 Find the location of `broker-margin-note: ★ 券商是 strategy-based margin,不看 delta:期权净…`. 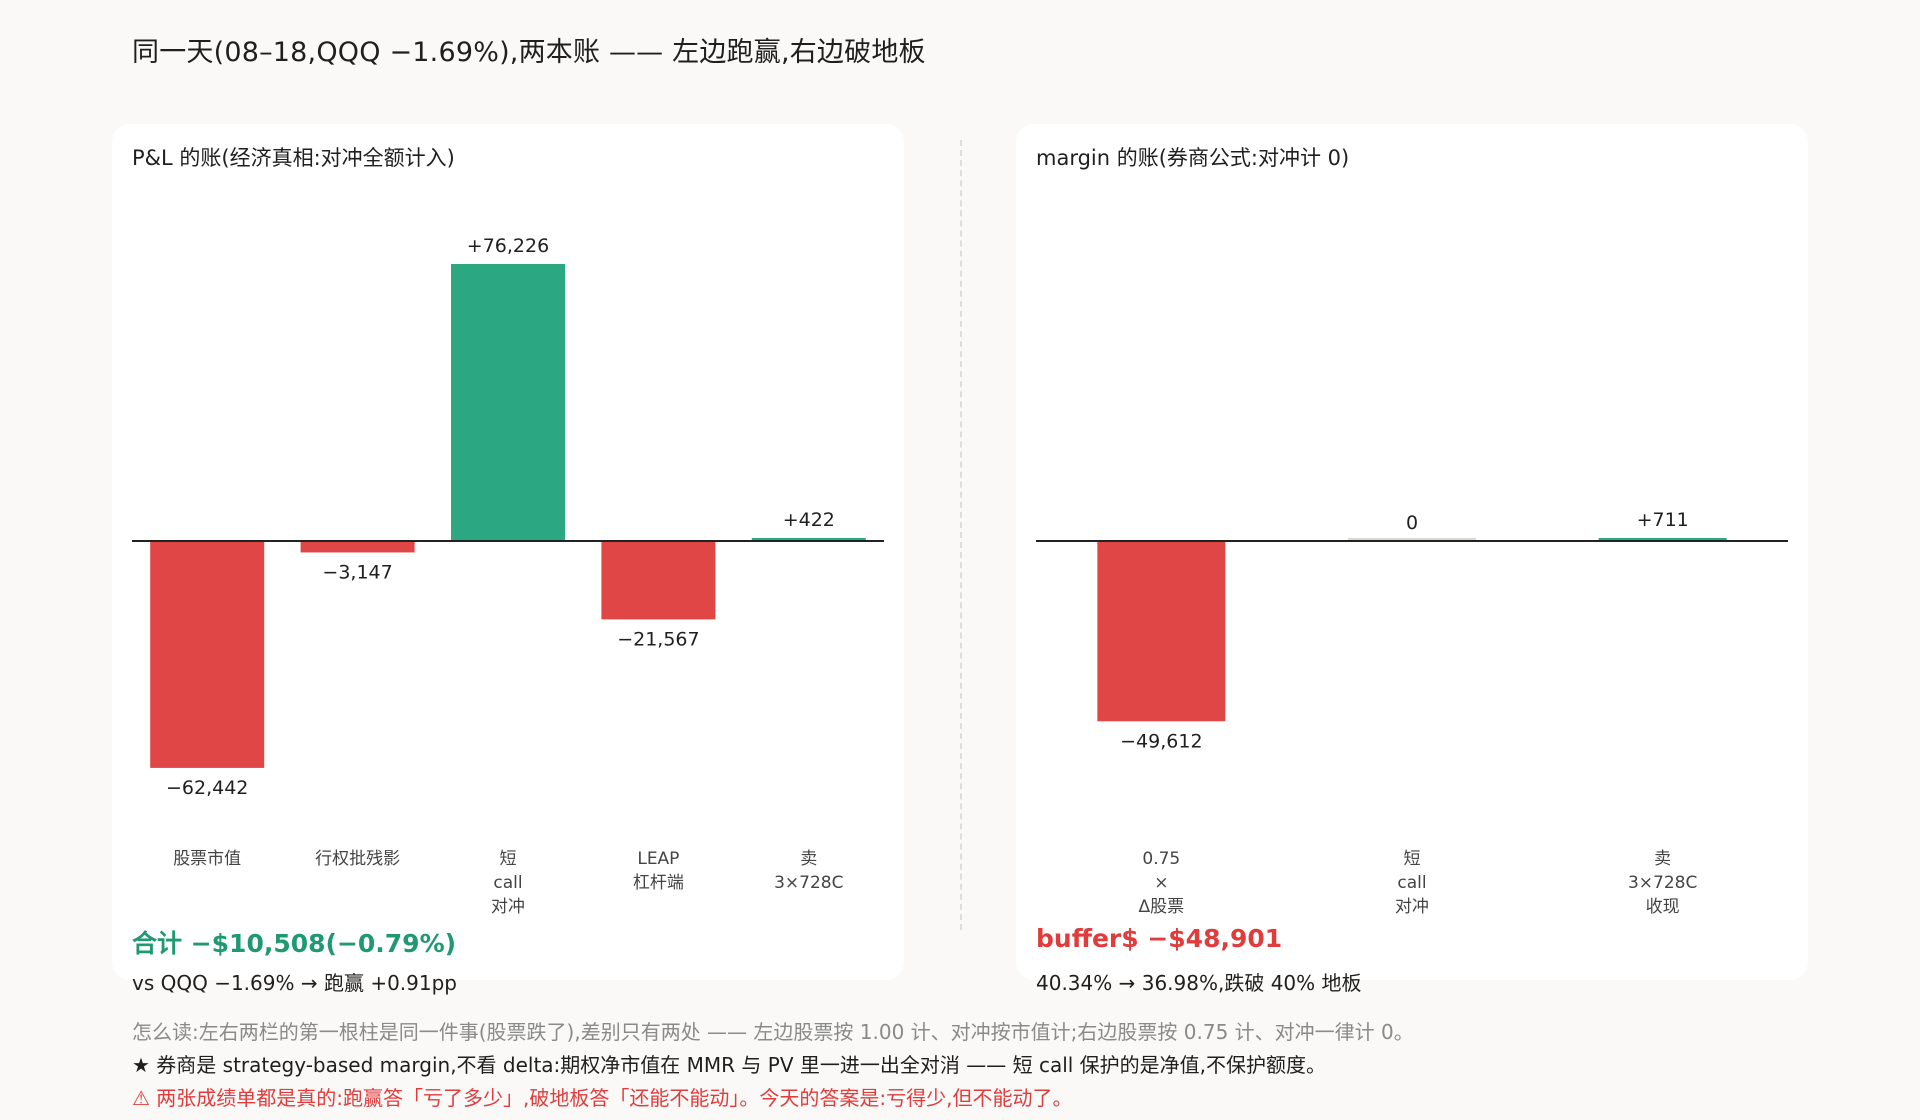

broker-margin-note: ★ 券商是 strategy-based margin,不看 delta:期权净… is located at coordinates (729, 1065).